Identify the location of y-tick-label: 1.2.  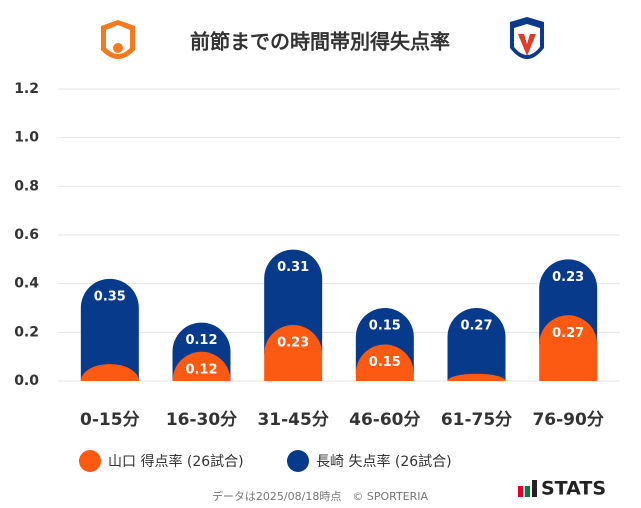
(26, 89).